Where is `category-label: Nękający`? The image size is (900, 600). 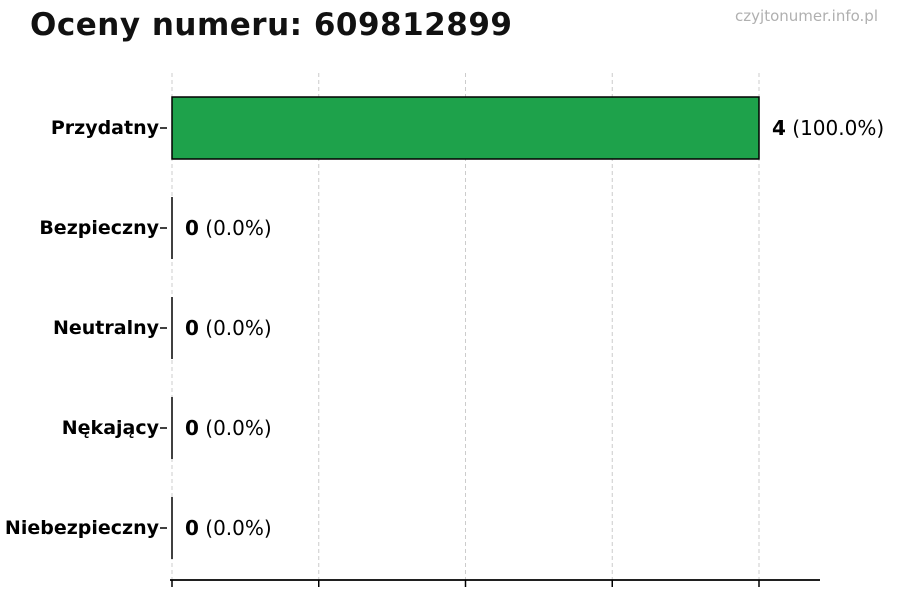 category-label: Nękający is located at coordinates (111, 428).